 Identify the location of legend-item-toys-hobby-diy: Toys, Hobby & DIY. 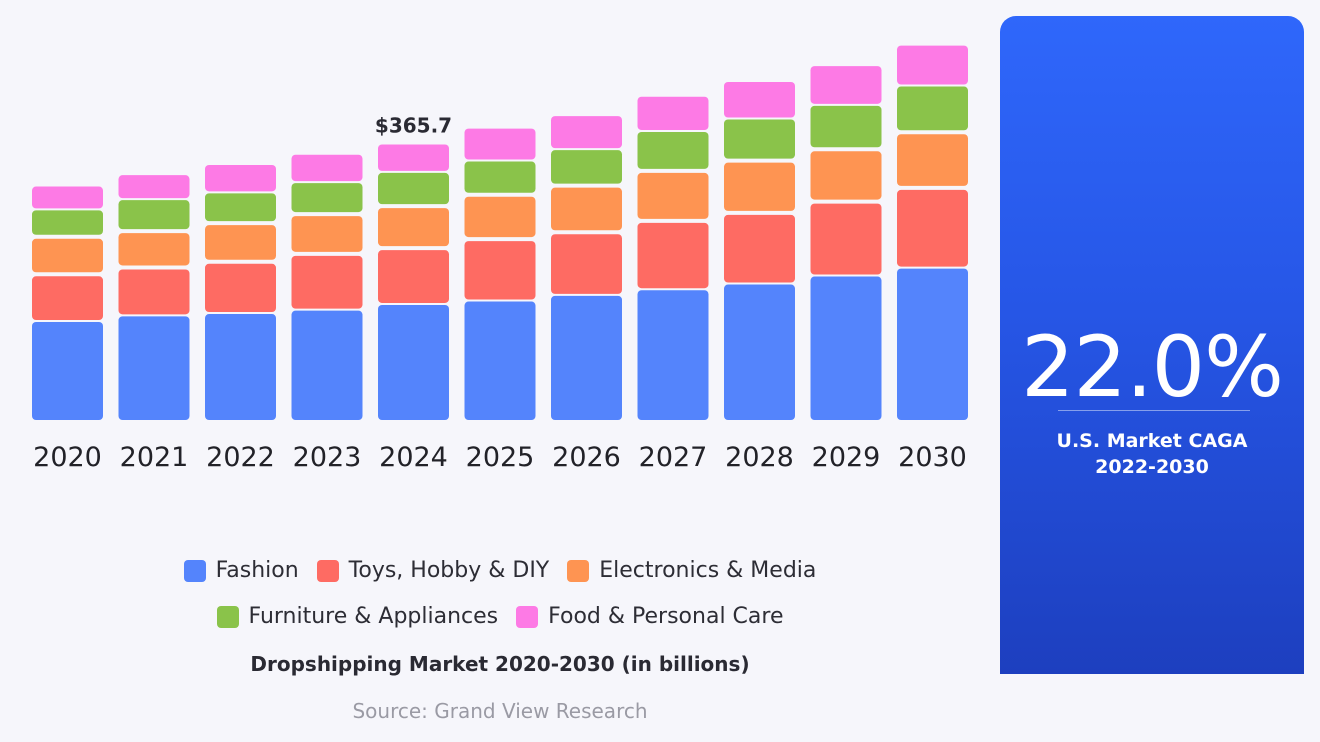
(433, 570).